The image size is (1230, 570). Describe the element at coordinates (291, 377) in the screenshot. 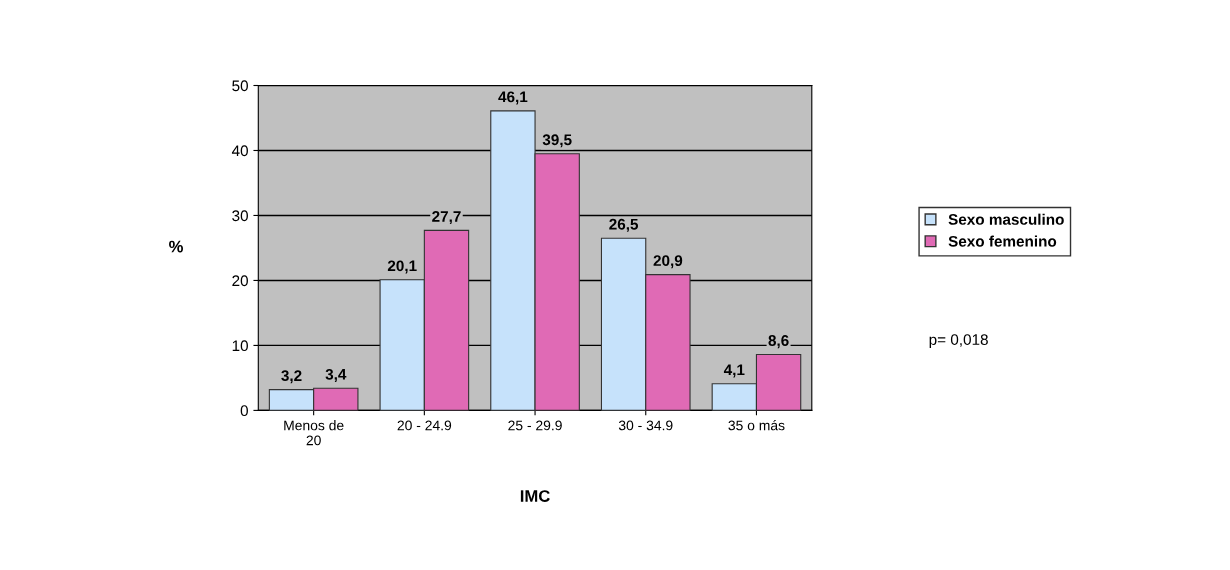

I see `data-label: 3,2` at that location.